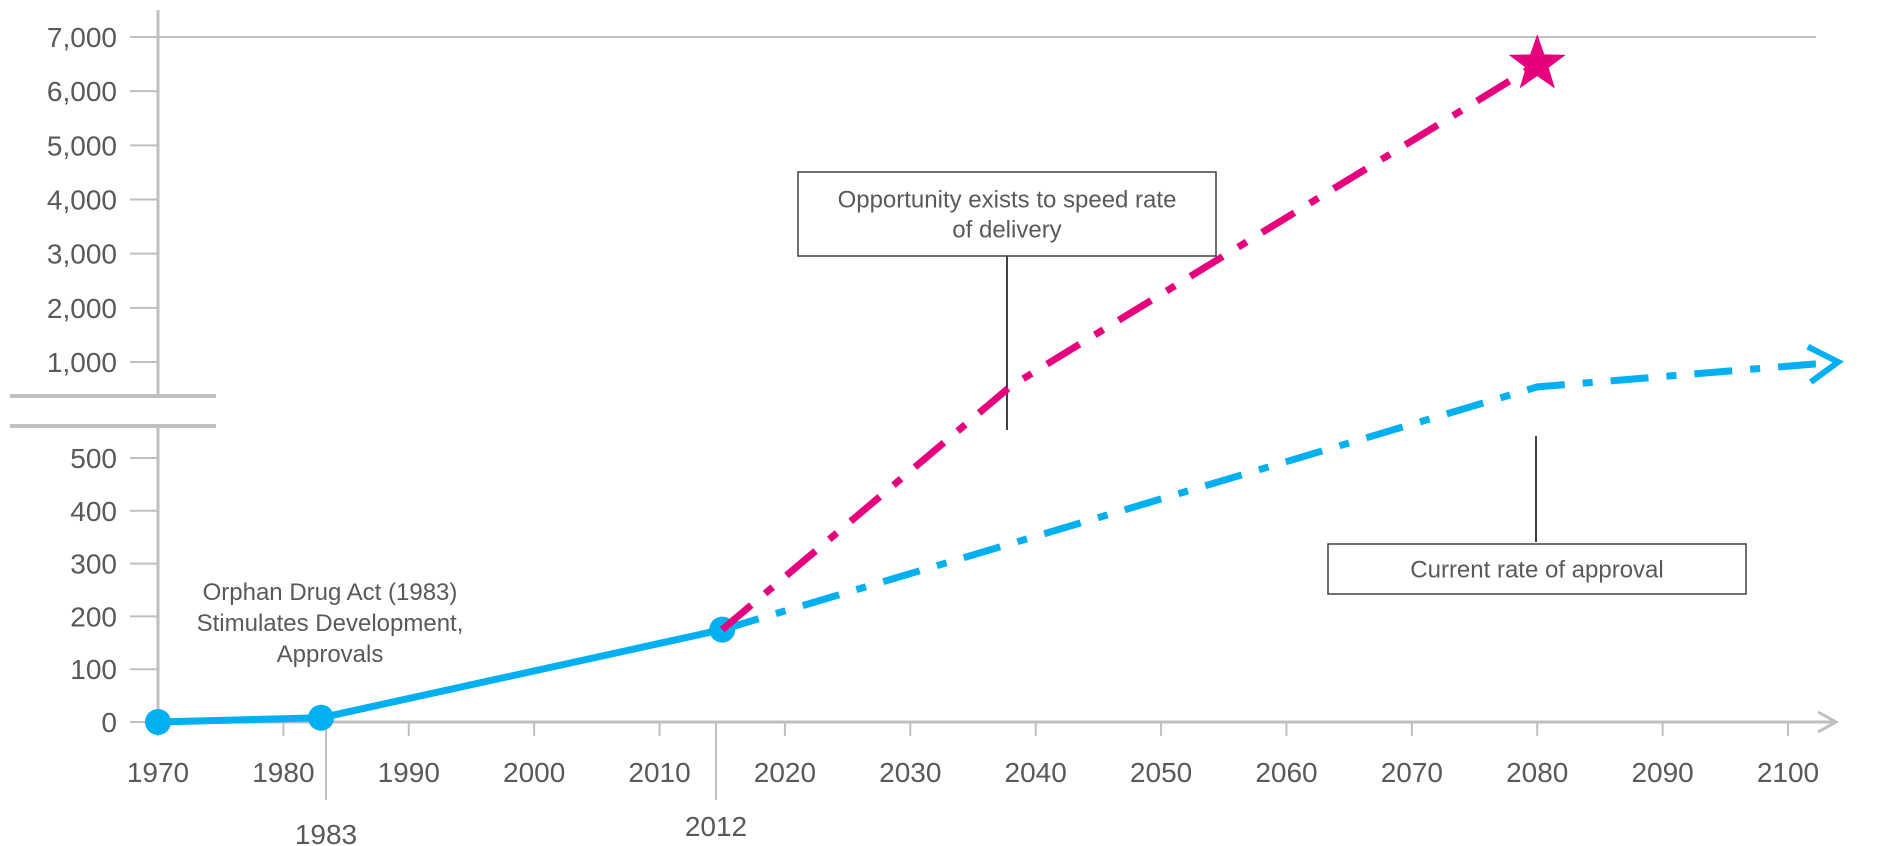 The image size is (1887, 846). I want to click on data-point-1970, so click(158, 722).